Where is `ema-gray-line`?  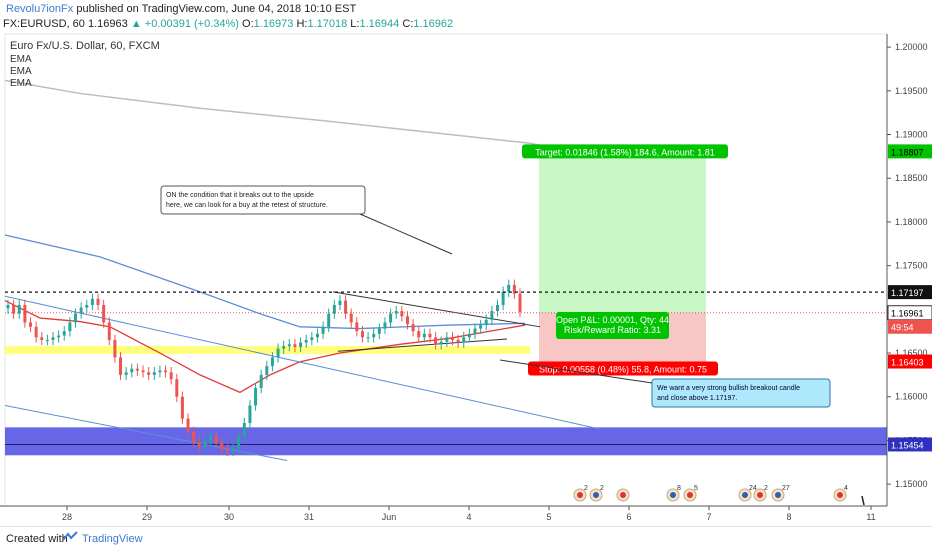 ema-gray-line is located at coordinates (272, 112).